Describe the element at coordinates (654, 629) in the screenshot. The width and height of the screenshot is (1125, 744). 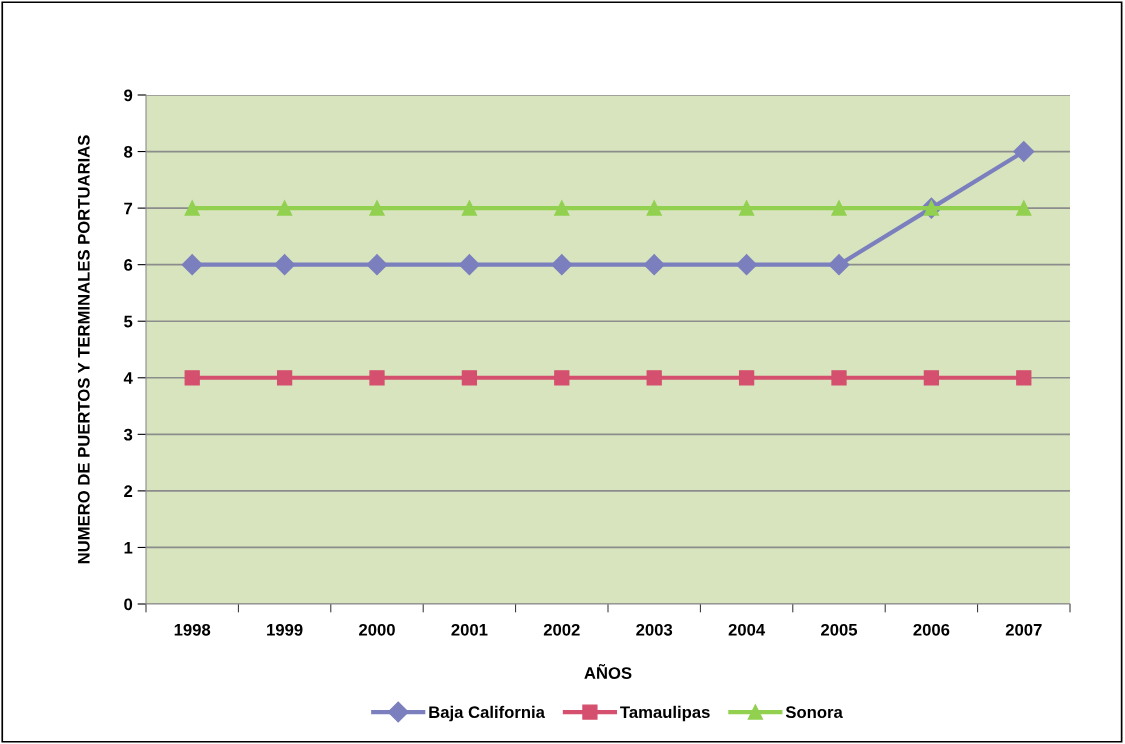
I see `x-tick-label: 2003` at that location.